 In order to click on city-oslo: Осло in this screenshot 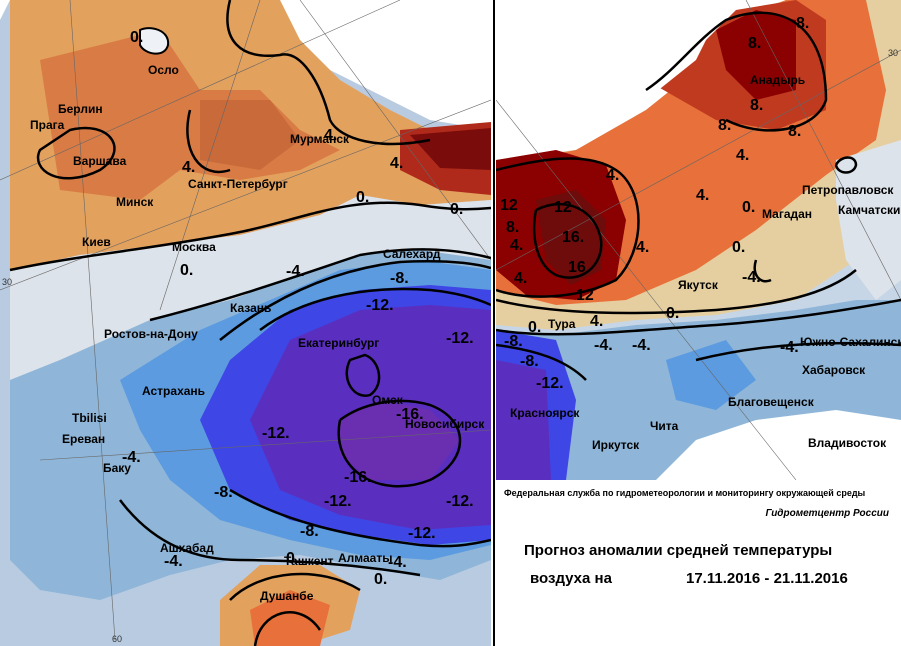, I will do `click(163, 70)`.